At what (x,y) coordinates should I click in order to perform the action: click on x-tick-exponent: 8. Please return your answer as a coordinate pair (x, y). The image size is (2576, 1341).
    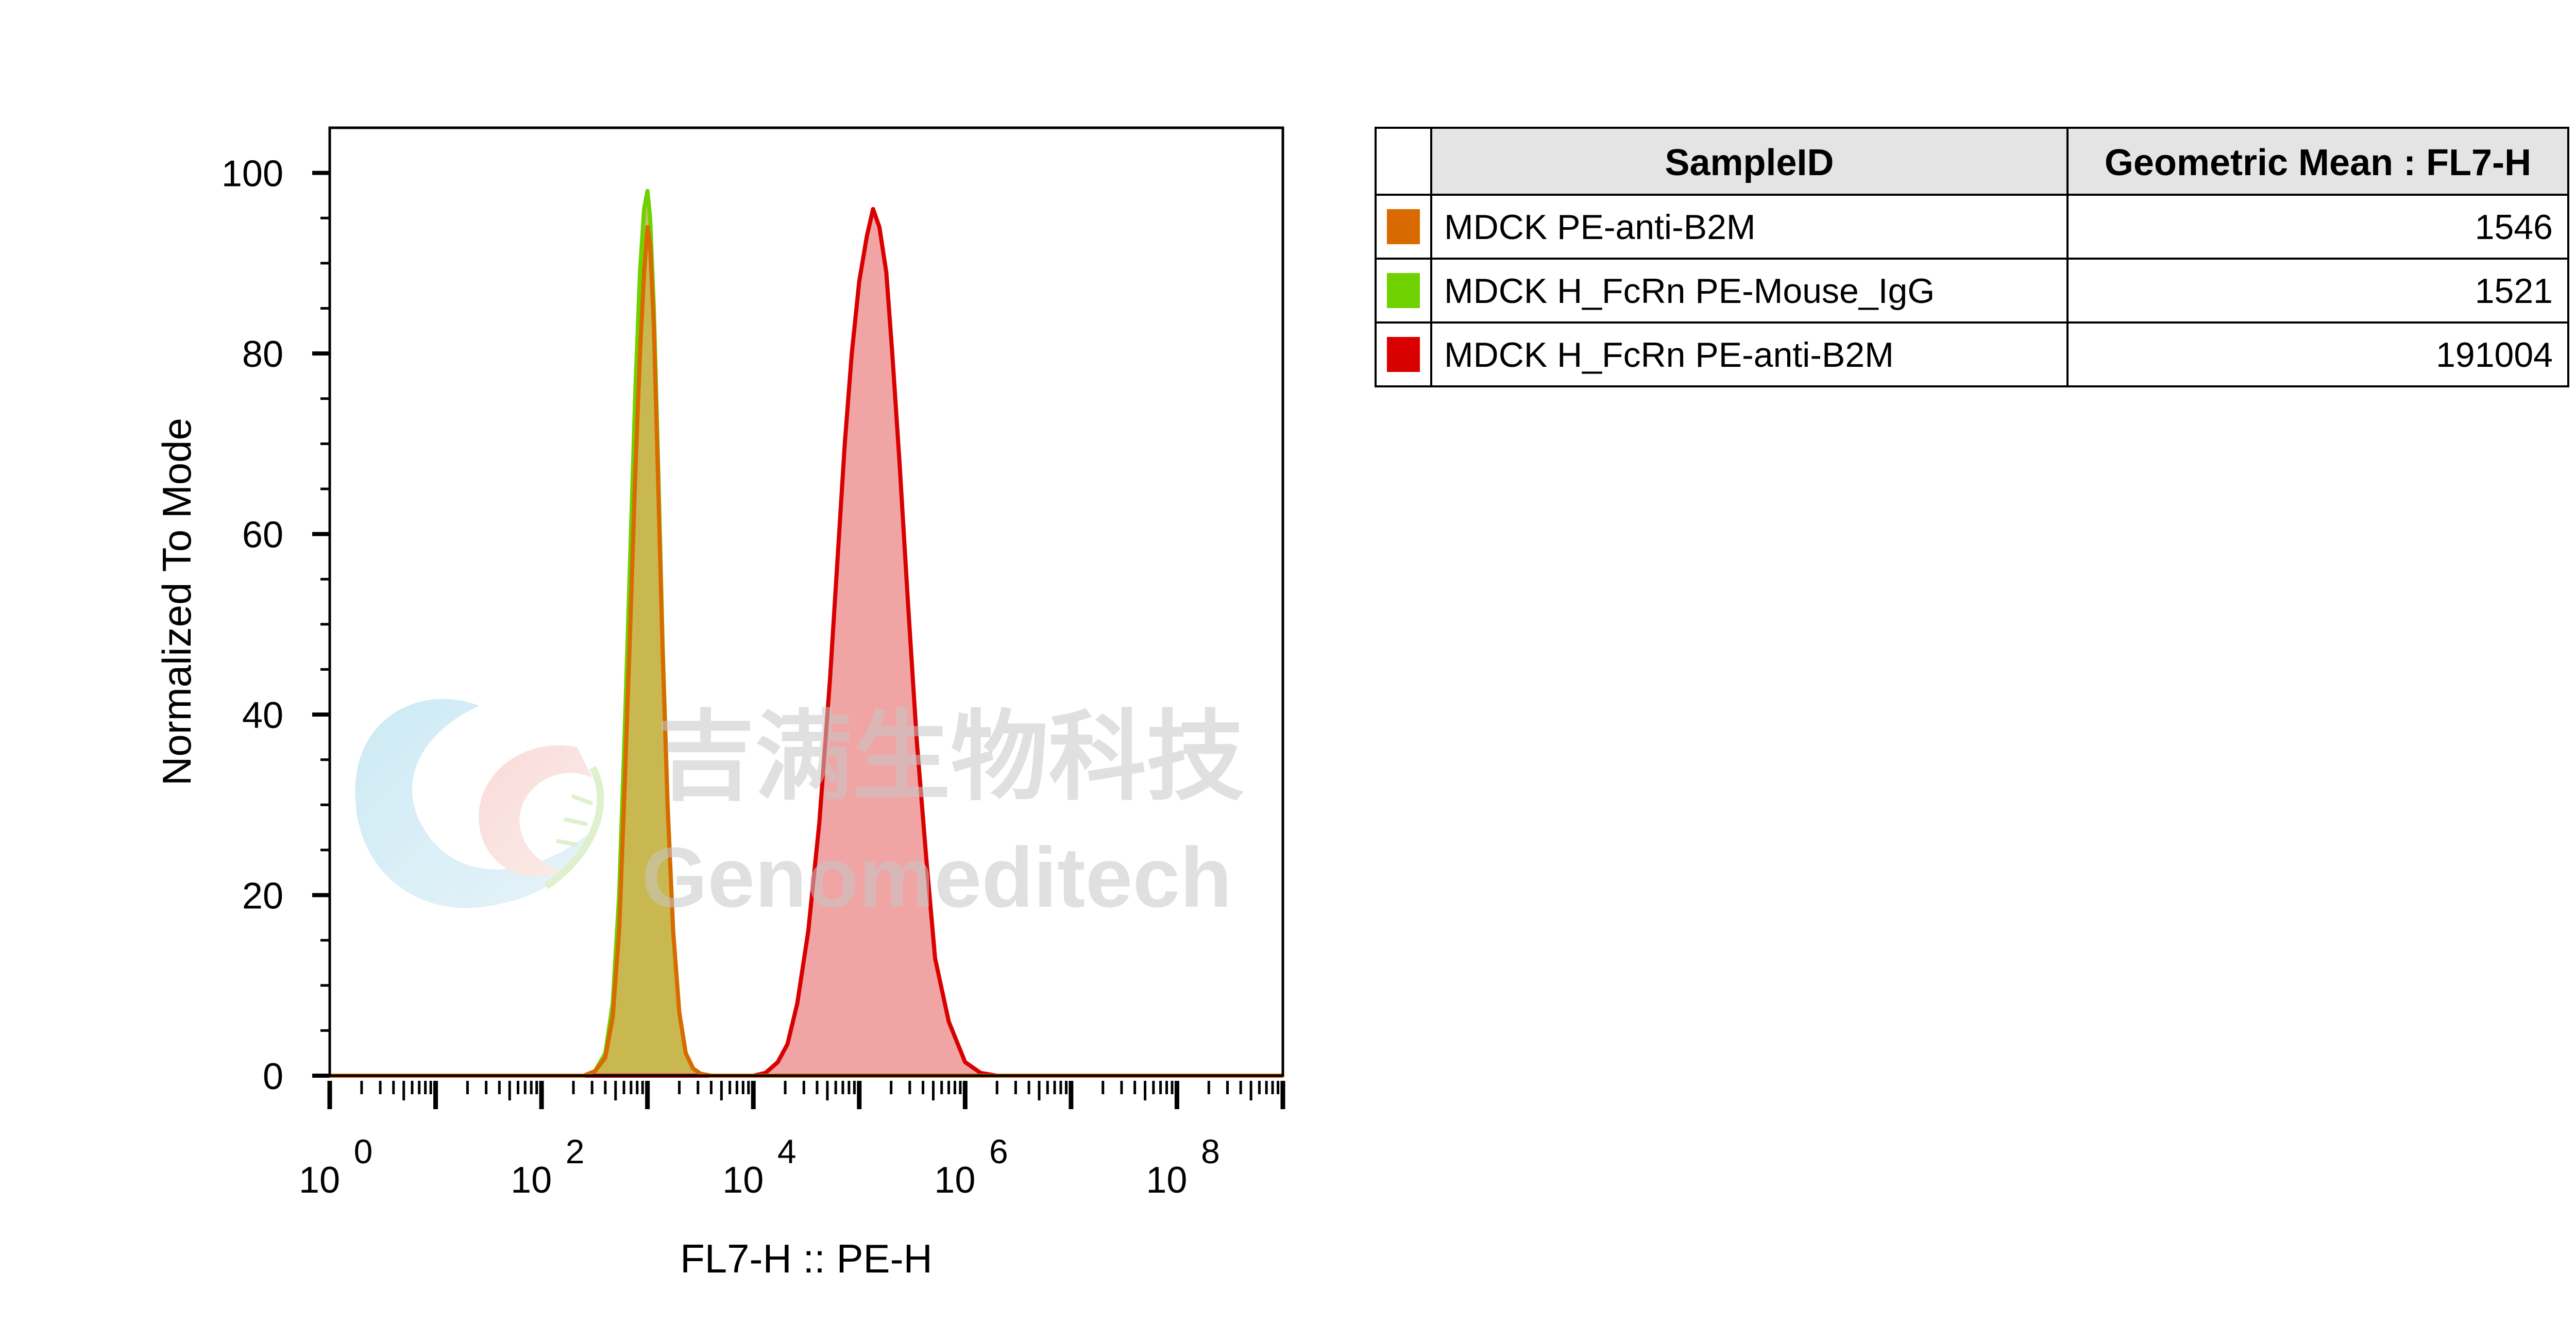
    Looking at the image, I should click on (1210, 1151).